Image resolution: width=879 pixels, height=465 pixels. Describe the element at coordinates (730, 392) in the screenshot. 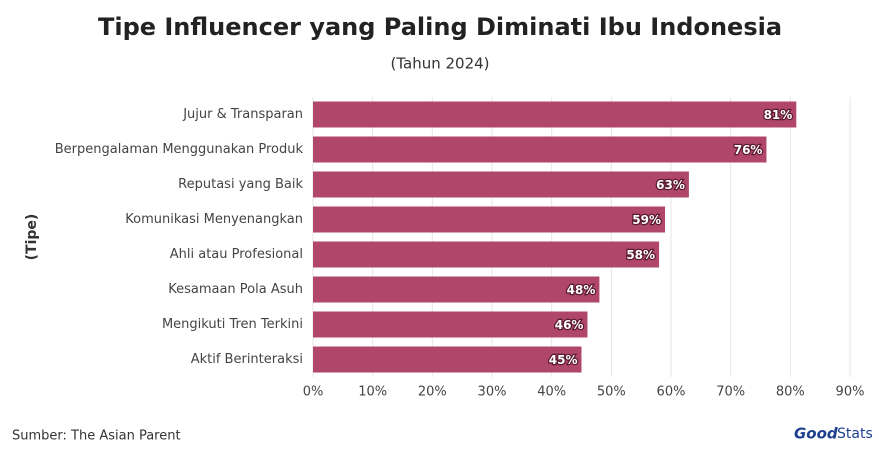

I see `x-tick-label: 70%` at that location.